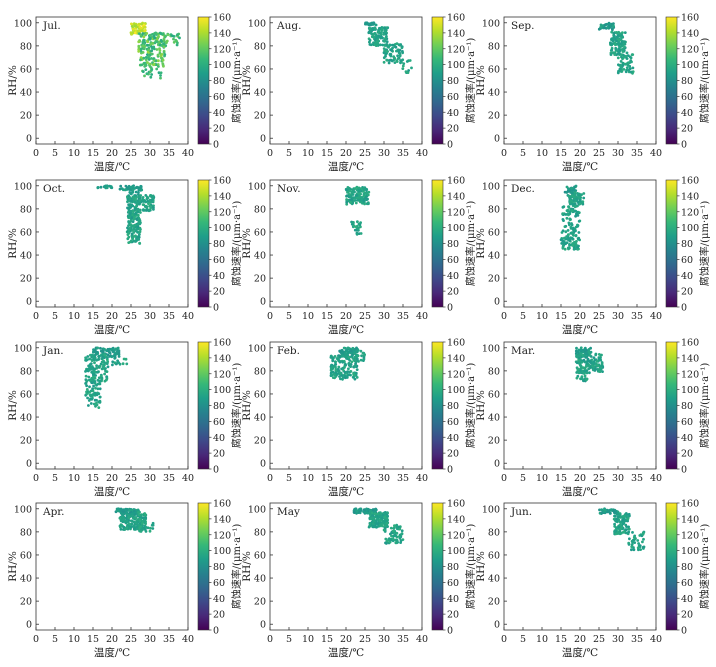 The image size is (716, 667). I want to click on colorbar-tick-label: 140, so click(690, 33).